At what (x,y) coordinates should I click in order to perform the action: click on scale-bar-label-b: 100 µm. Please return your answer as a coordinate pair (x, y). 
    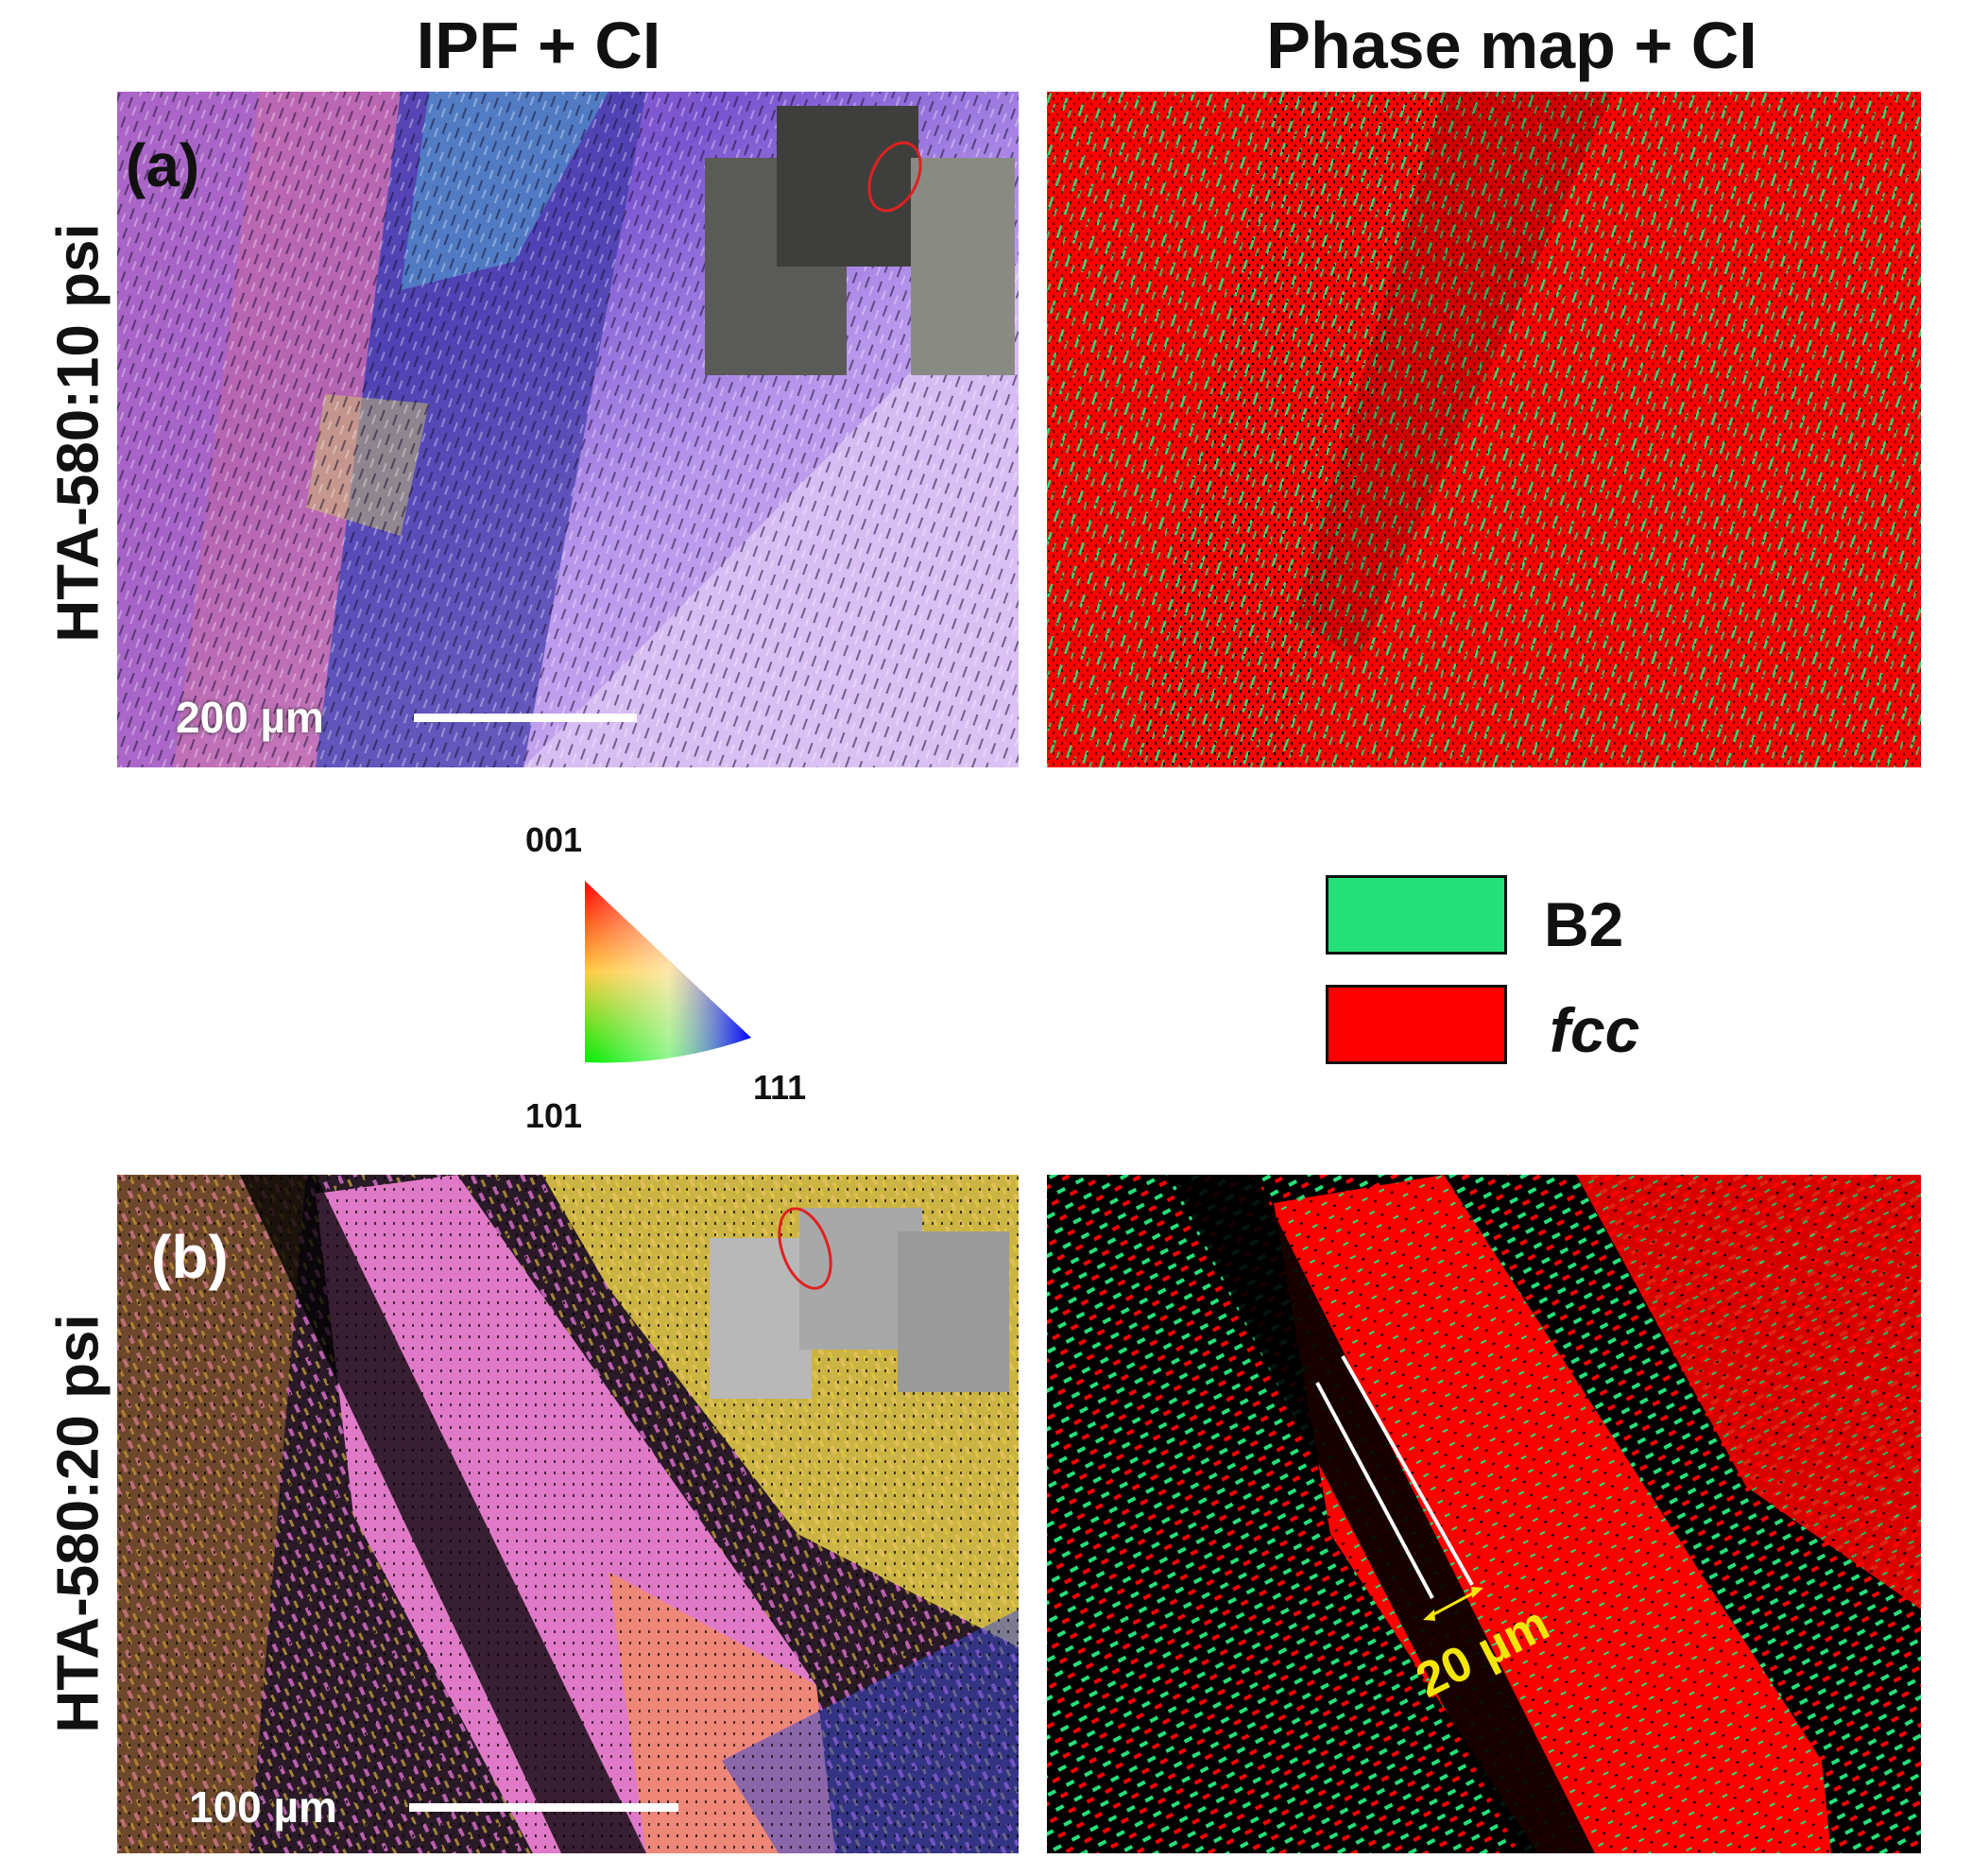
    Looking at the image, I should click on (263, 1807).